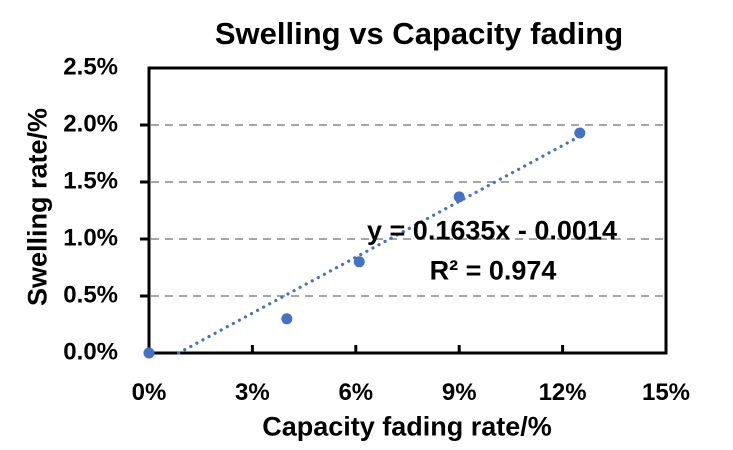 This screenshot has height=450, width=733. I want to click on y-tick-label: 1.5%, so click(90, 181).